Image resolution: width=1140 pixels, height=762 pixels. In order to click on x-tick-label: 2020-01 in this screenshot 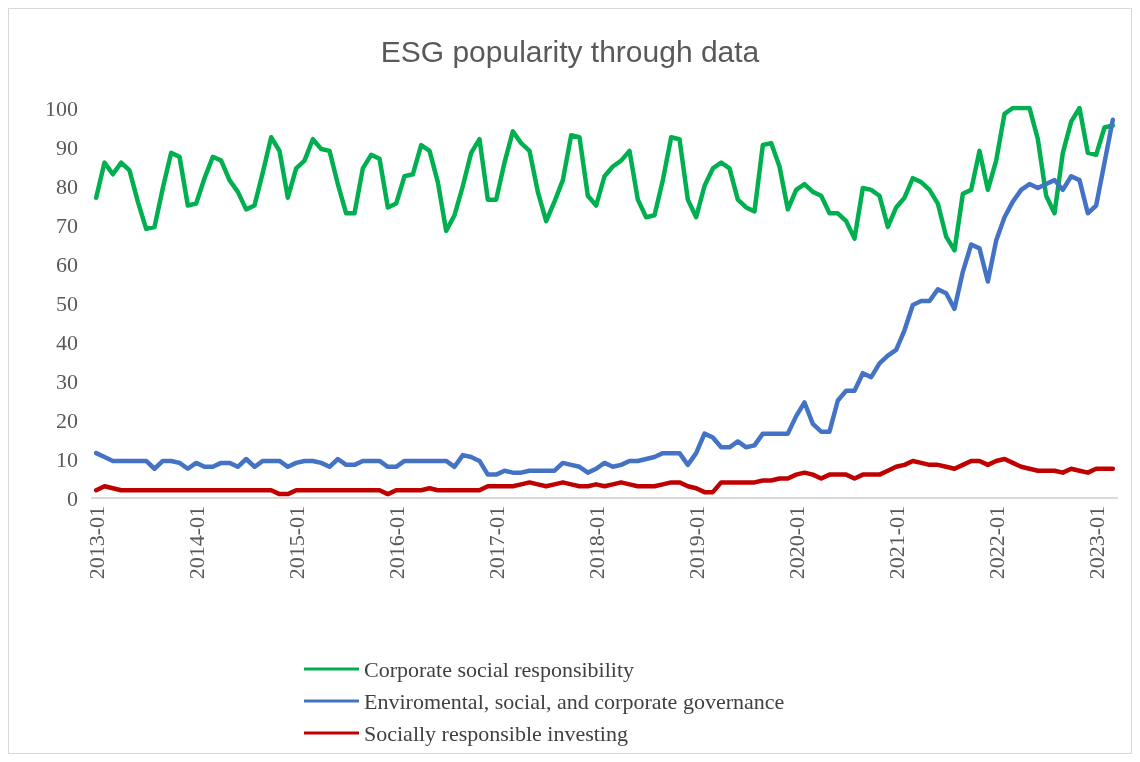, I will do `click(796, 543)`.